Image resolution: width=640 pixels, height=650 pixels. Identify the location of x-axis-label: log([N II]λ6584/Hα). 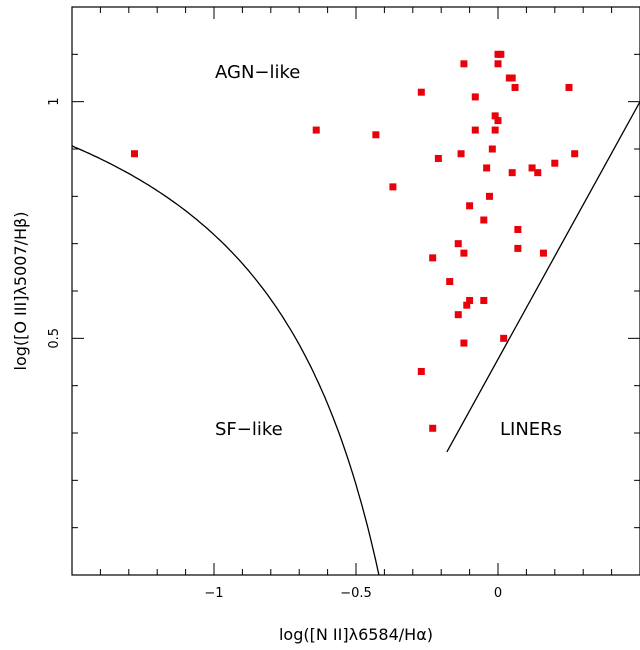
(356, 634).